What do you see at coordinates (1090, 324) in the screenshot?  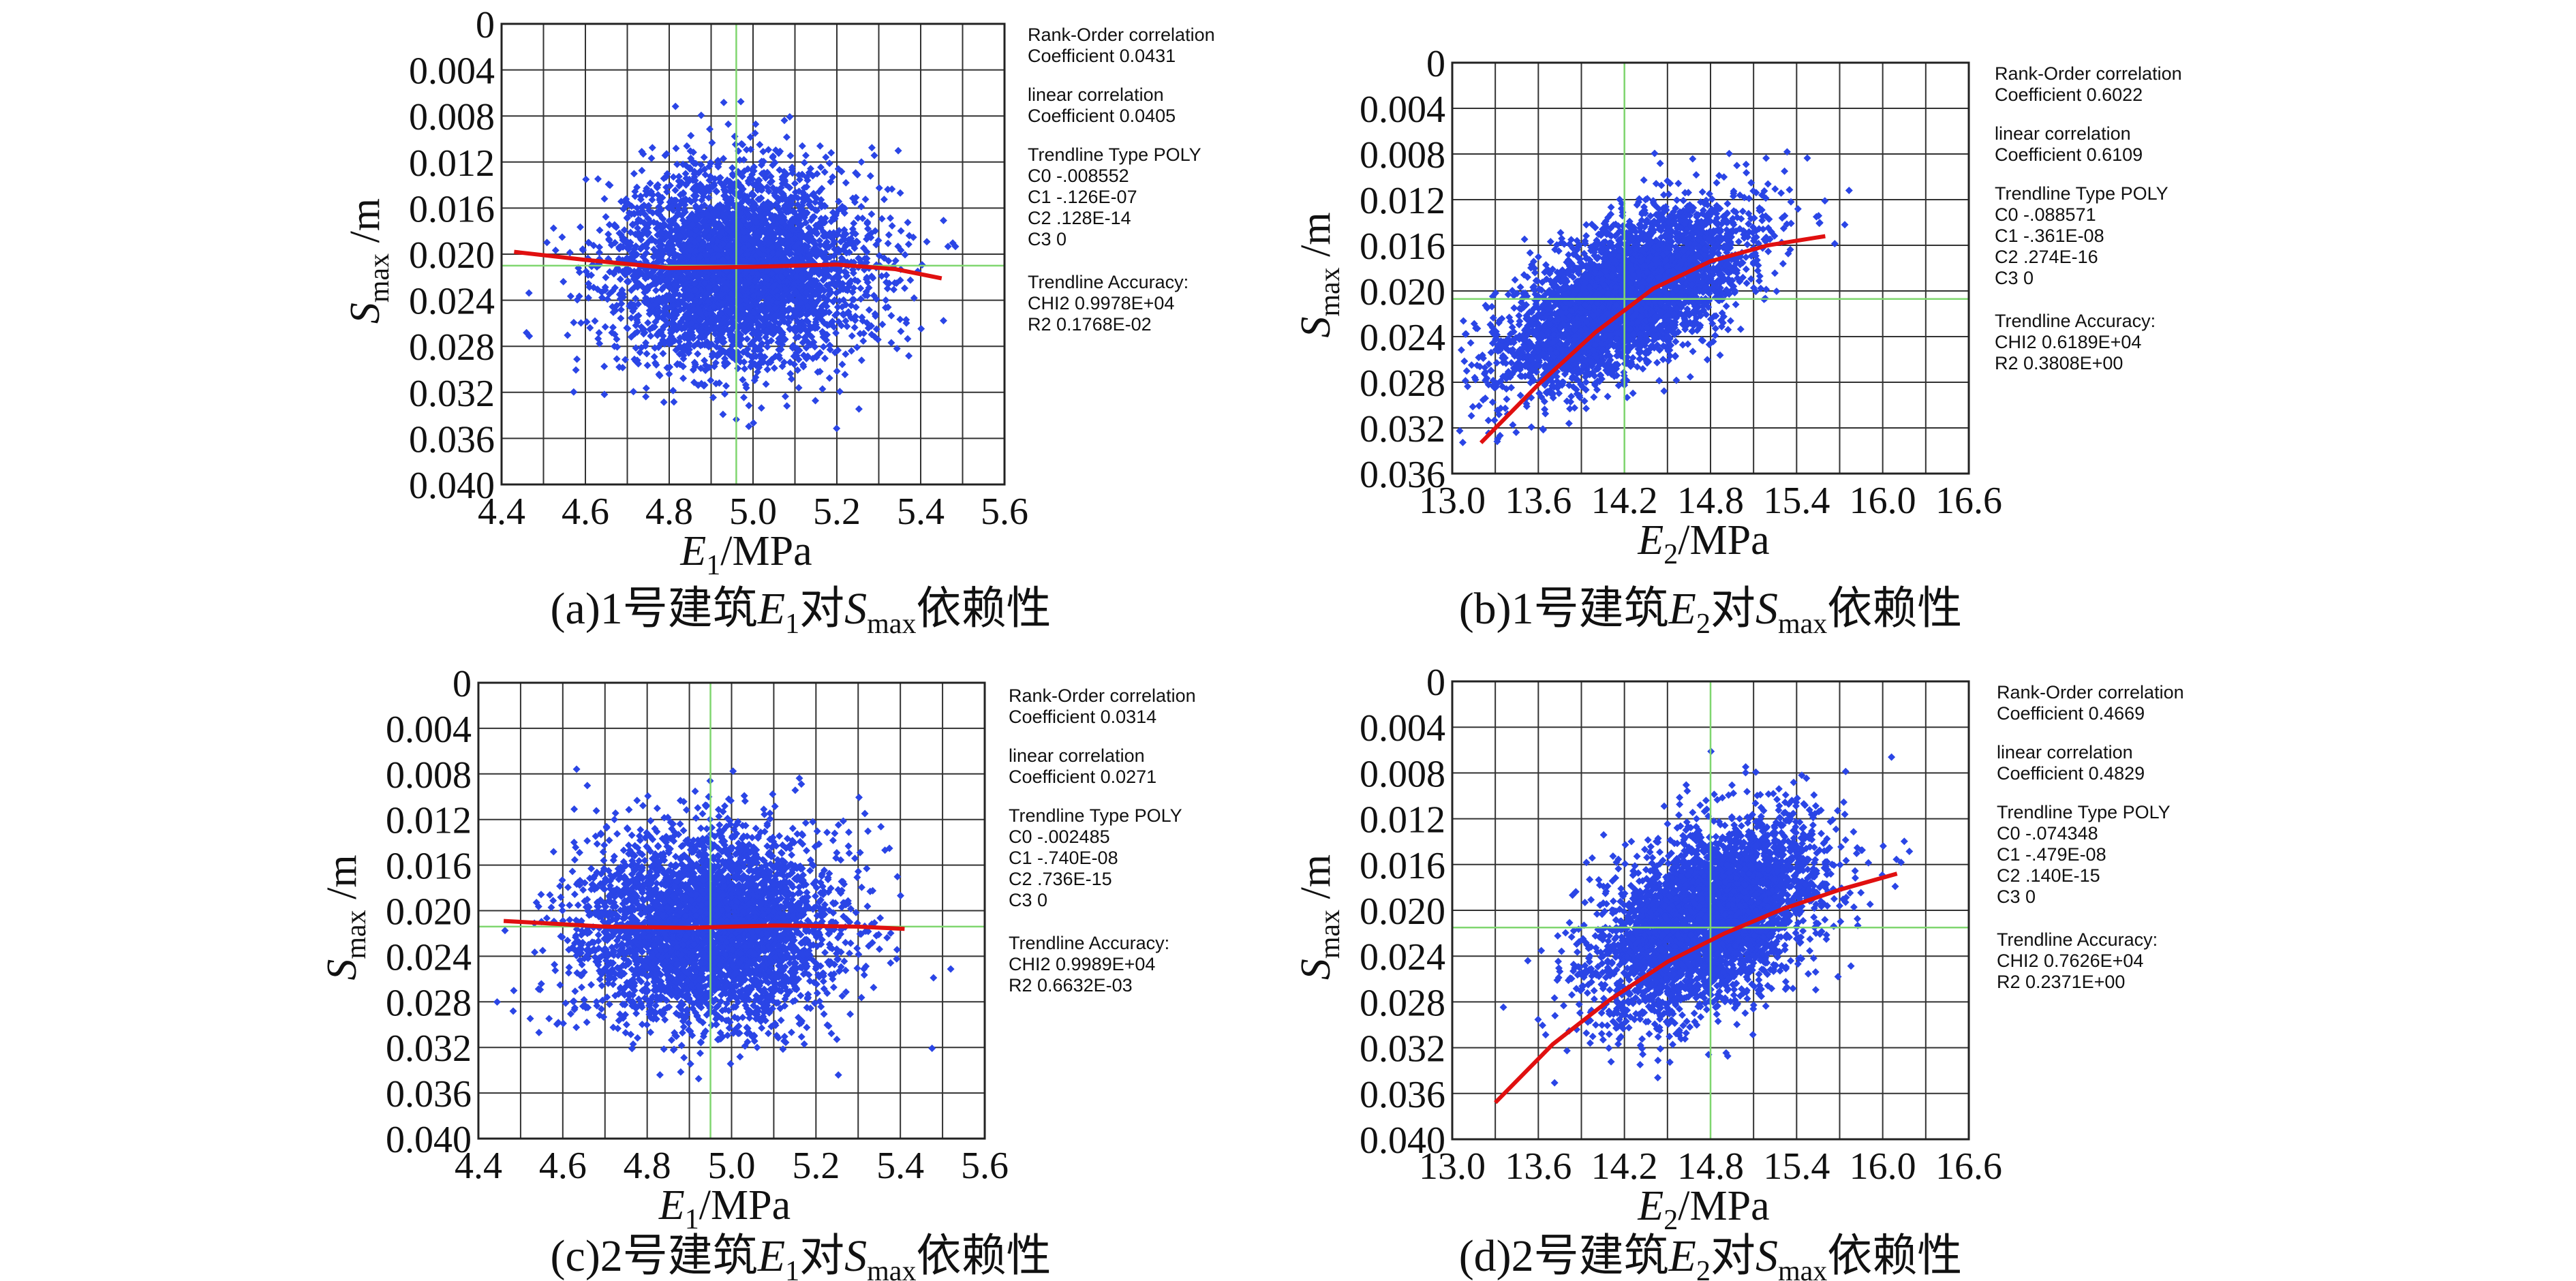 I see `stat-line: R2 0.1768E-02` at bounding box center [1090, 324].